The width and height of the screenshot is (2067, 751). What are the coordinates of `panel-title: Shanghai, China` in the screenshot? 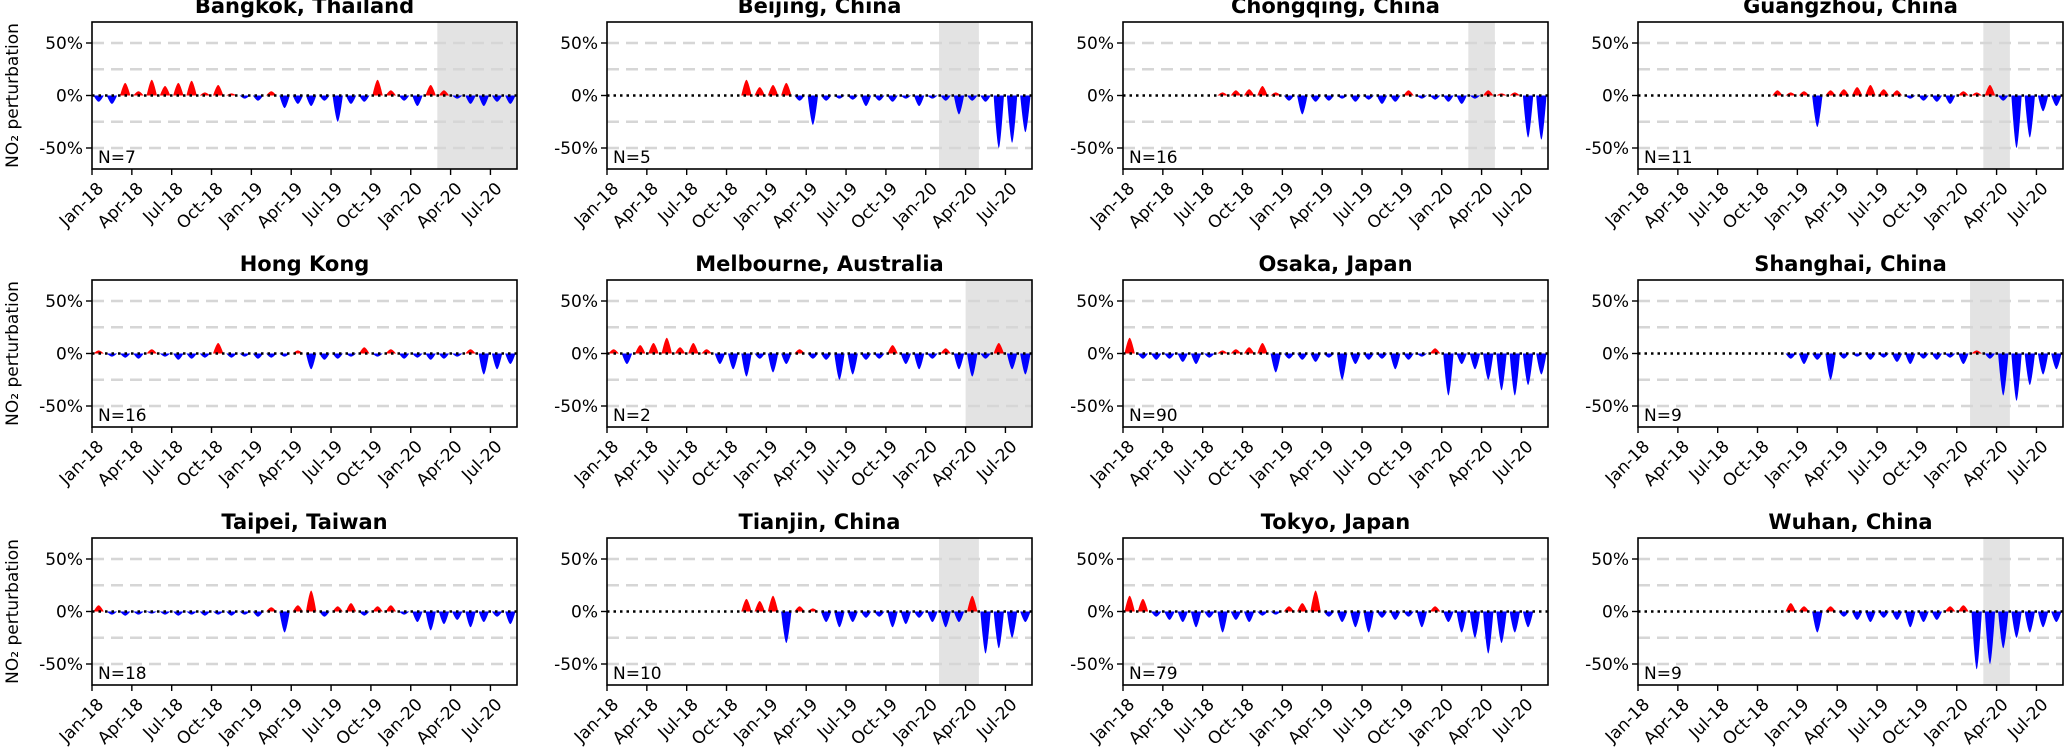 It's located at (1850, 264).